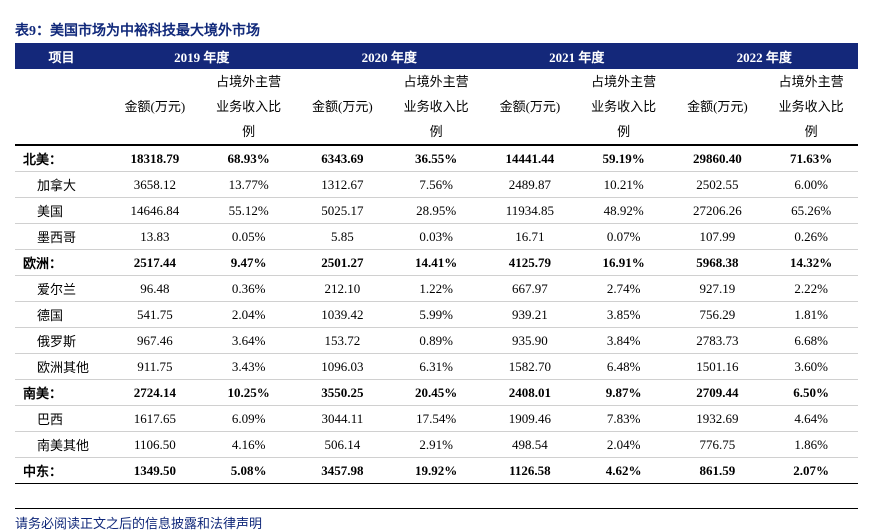 The height and width of the screenshot is (532, 882). I want to click on table-cell: 3.64%, so click(248, 340).